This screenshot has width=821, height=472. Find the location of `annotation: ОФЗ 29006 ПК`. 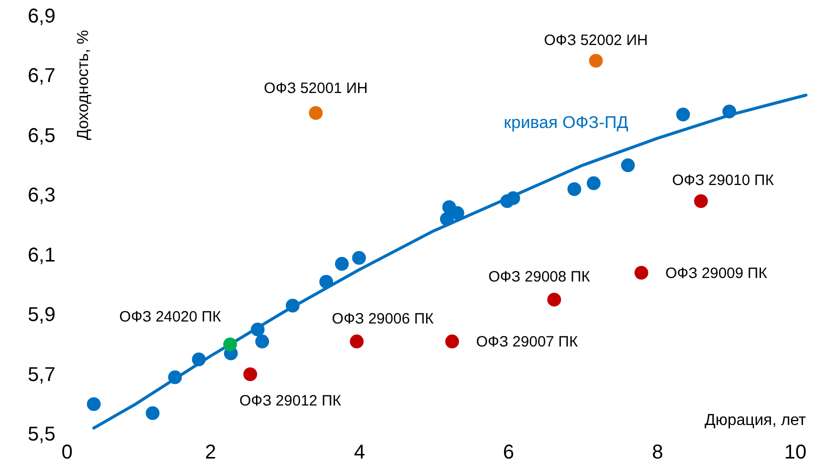

annotation: ОФЗ 29006 ПК is located at coordinates (383, 319).